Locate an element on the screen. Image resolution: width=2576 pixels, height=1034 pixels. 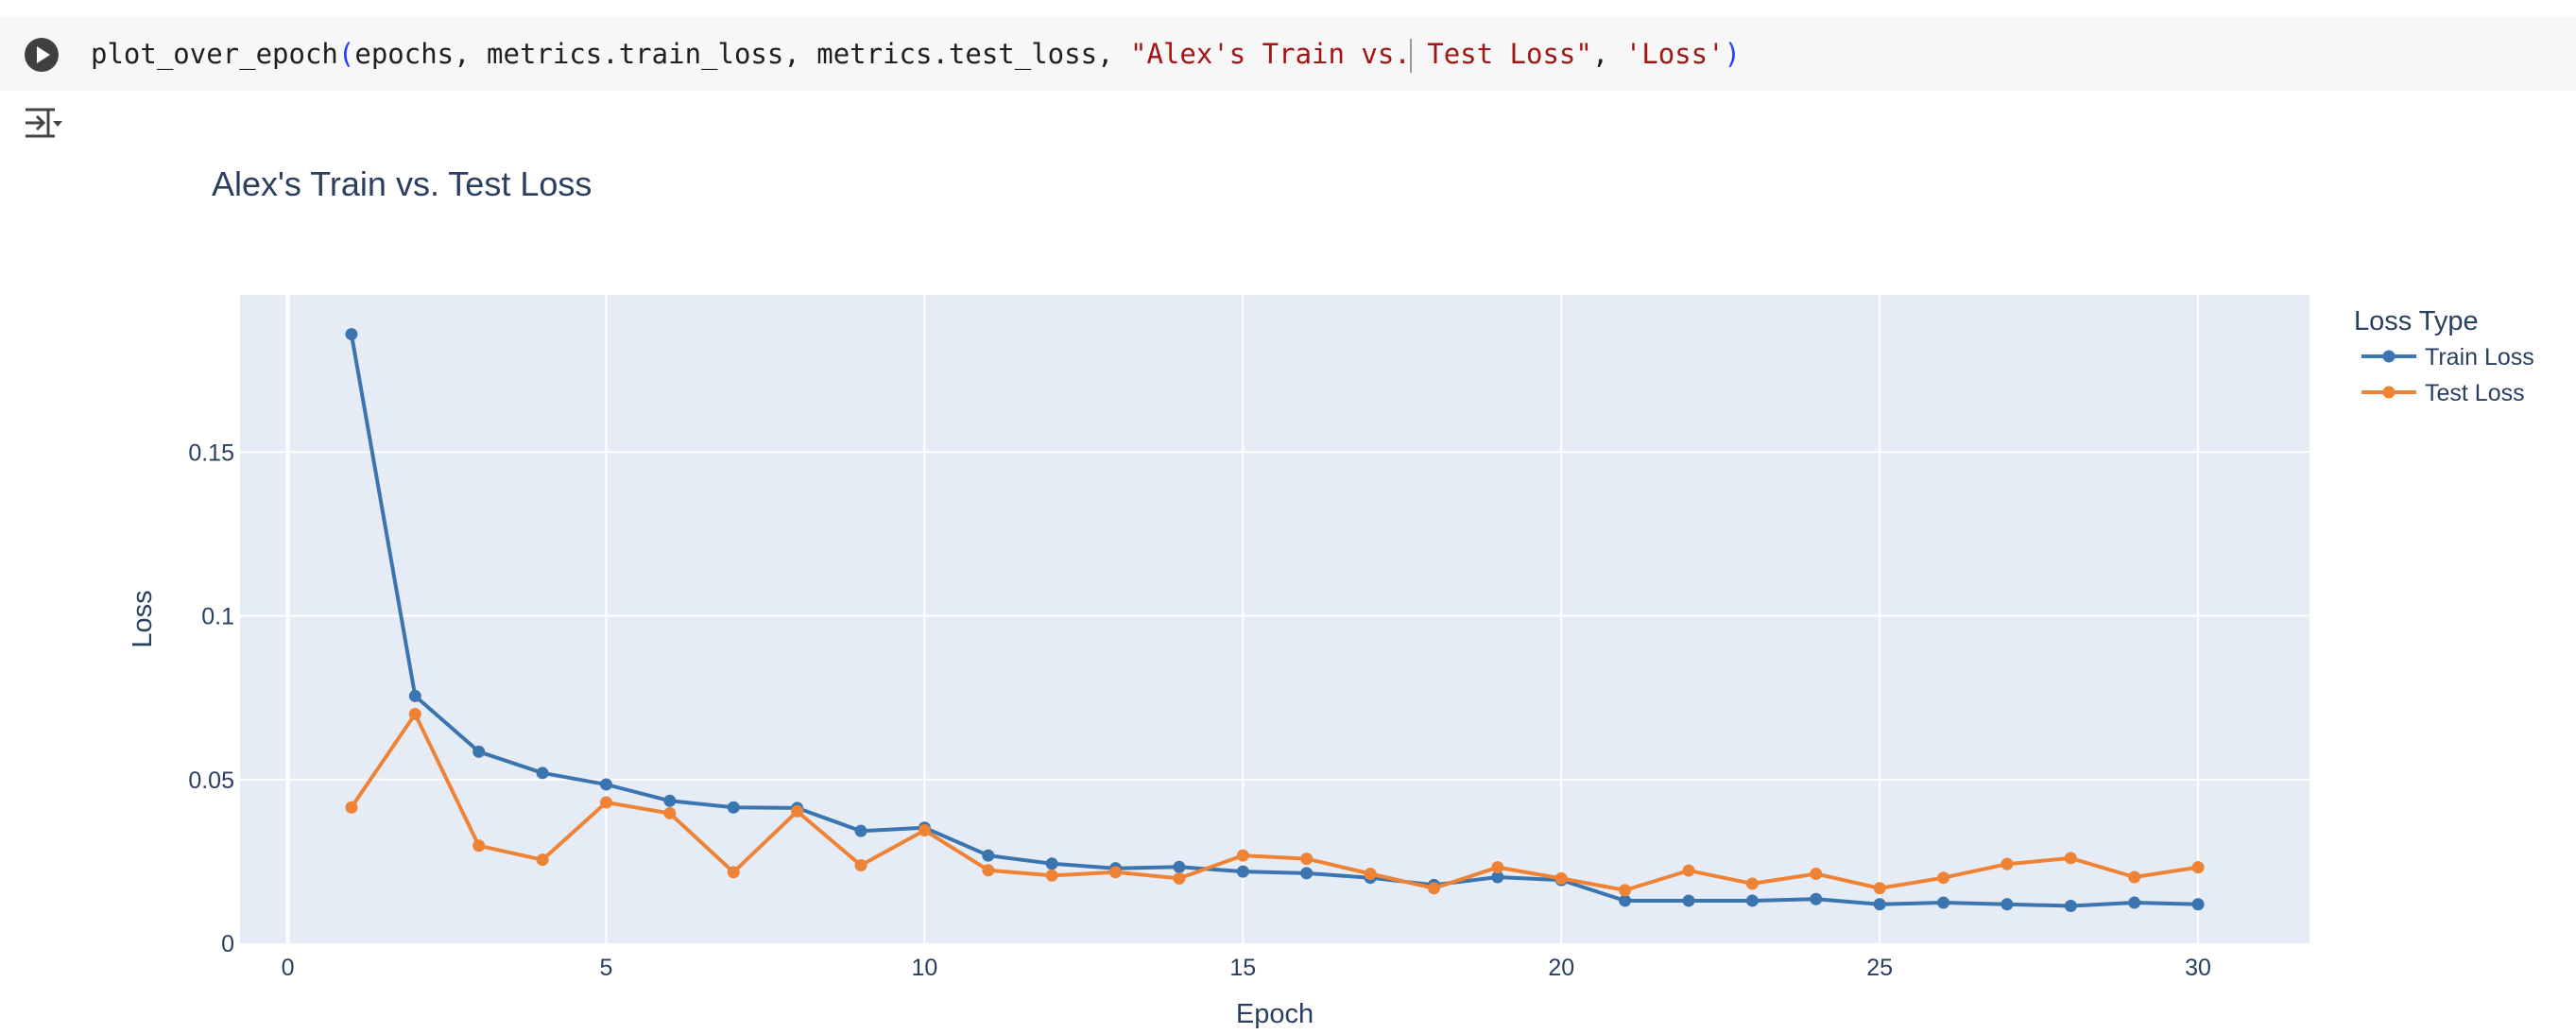
series-test-loss is located at coordinates (1275, 802).